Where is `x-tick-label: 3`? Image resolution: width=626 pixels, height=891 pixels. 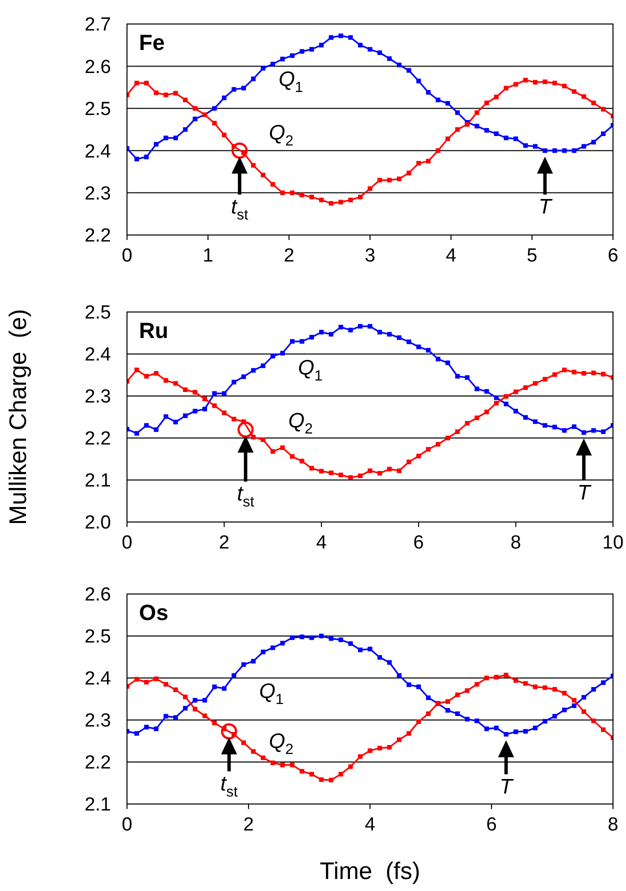
x-tick-label: 3 is located at coordinates (370, 255).